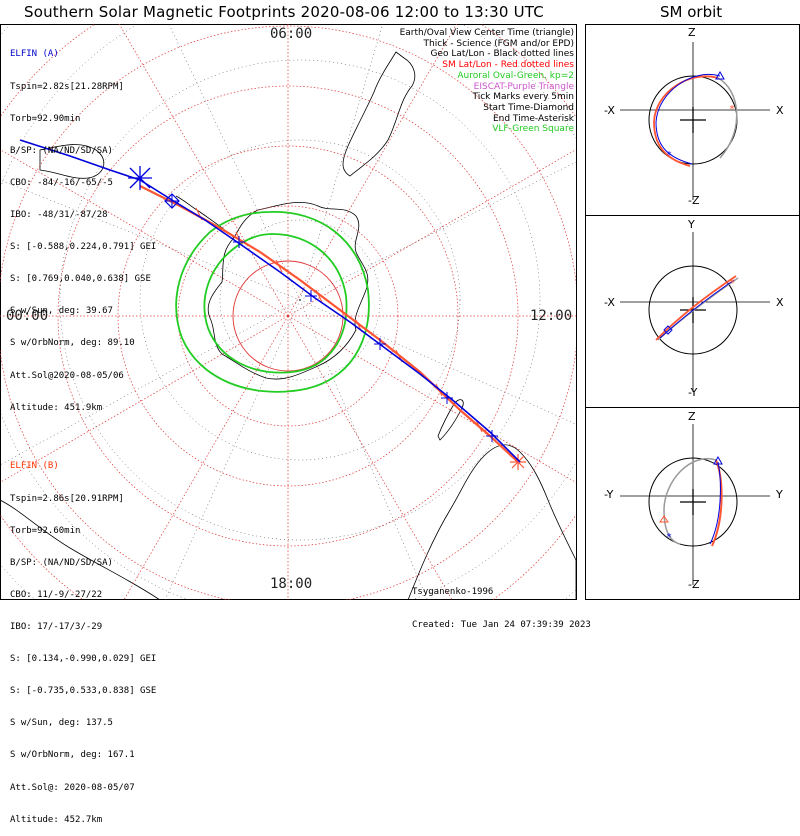 The width and height of the screenshot is (800, 836). I want to click on elfin-b-line: S: [-0.735,0.533,0.838] GSE, so click(83, 691).